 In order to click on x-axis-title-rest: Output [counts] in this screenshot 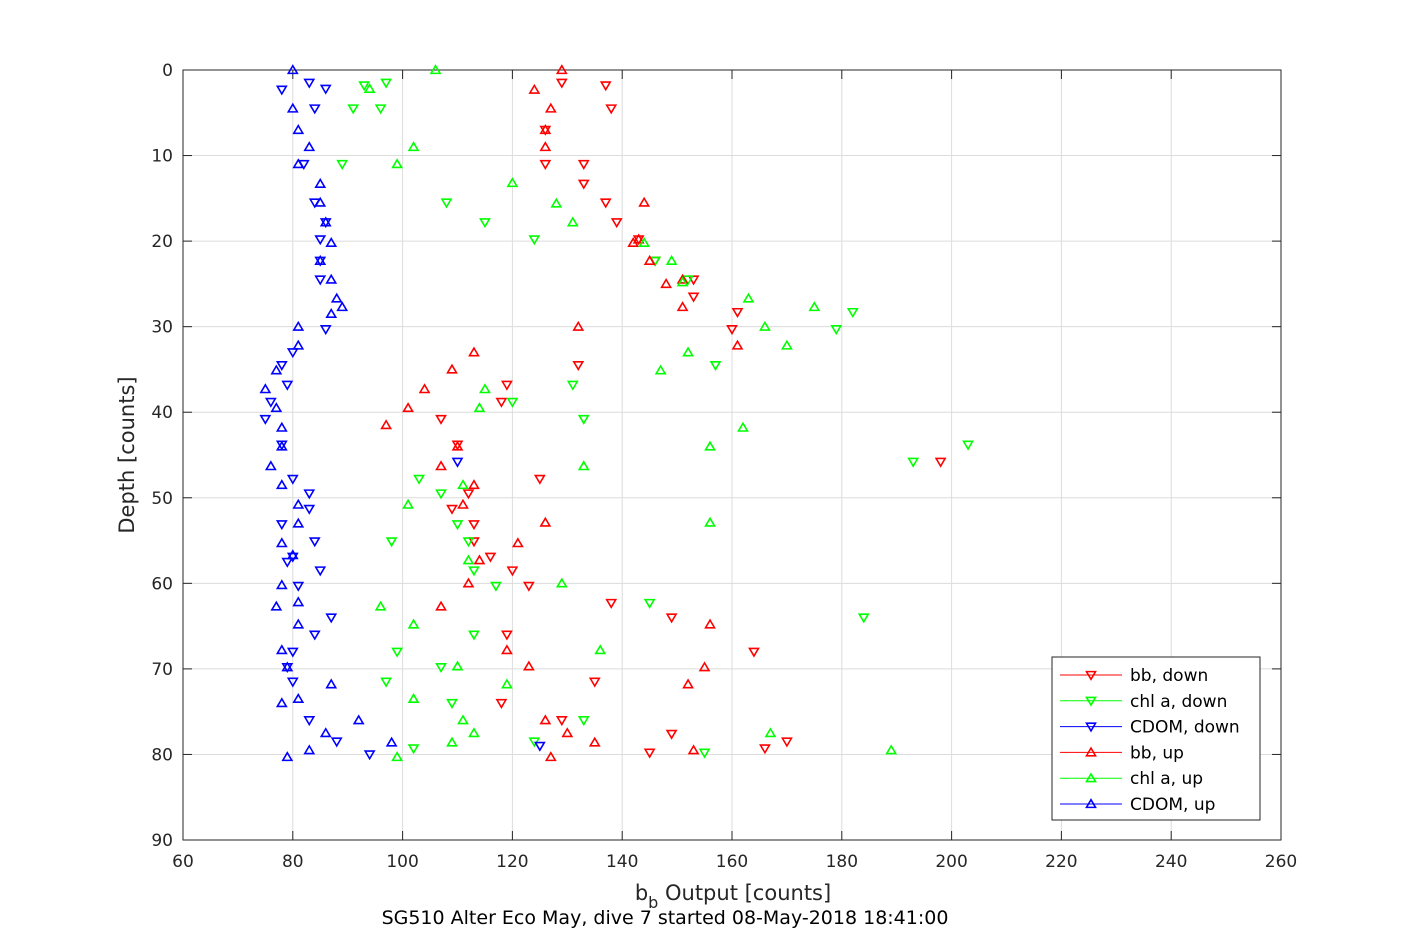, I will do `click(744, 893)`.